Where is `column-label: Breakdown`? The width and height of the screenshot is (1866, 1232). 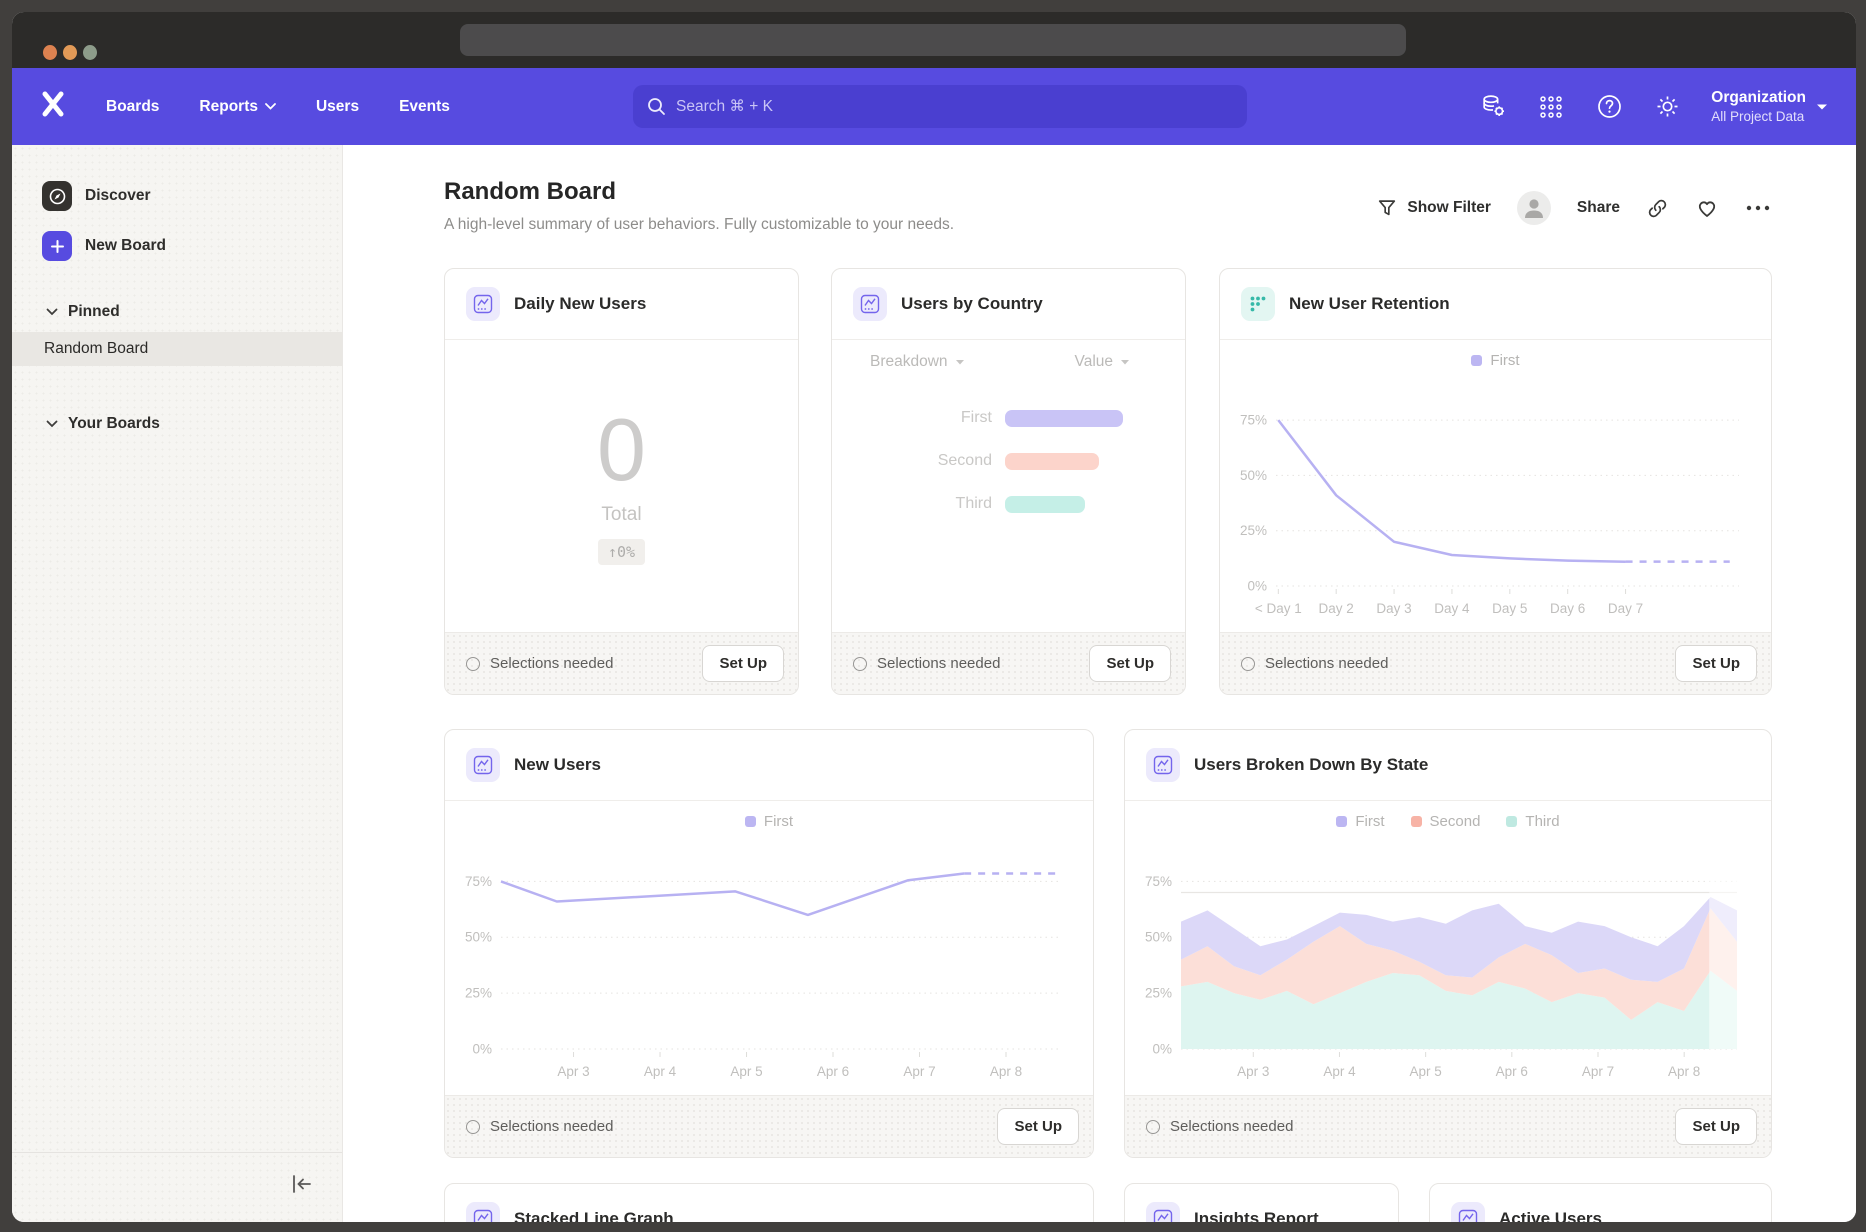 column-label: Breakdown is located at coordinates (909, 361).